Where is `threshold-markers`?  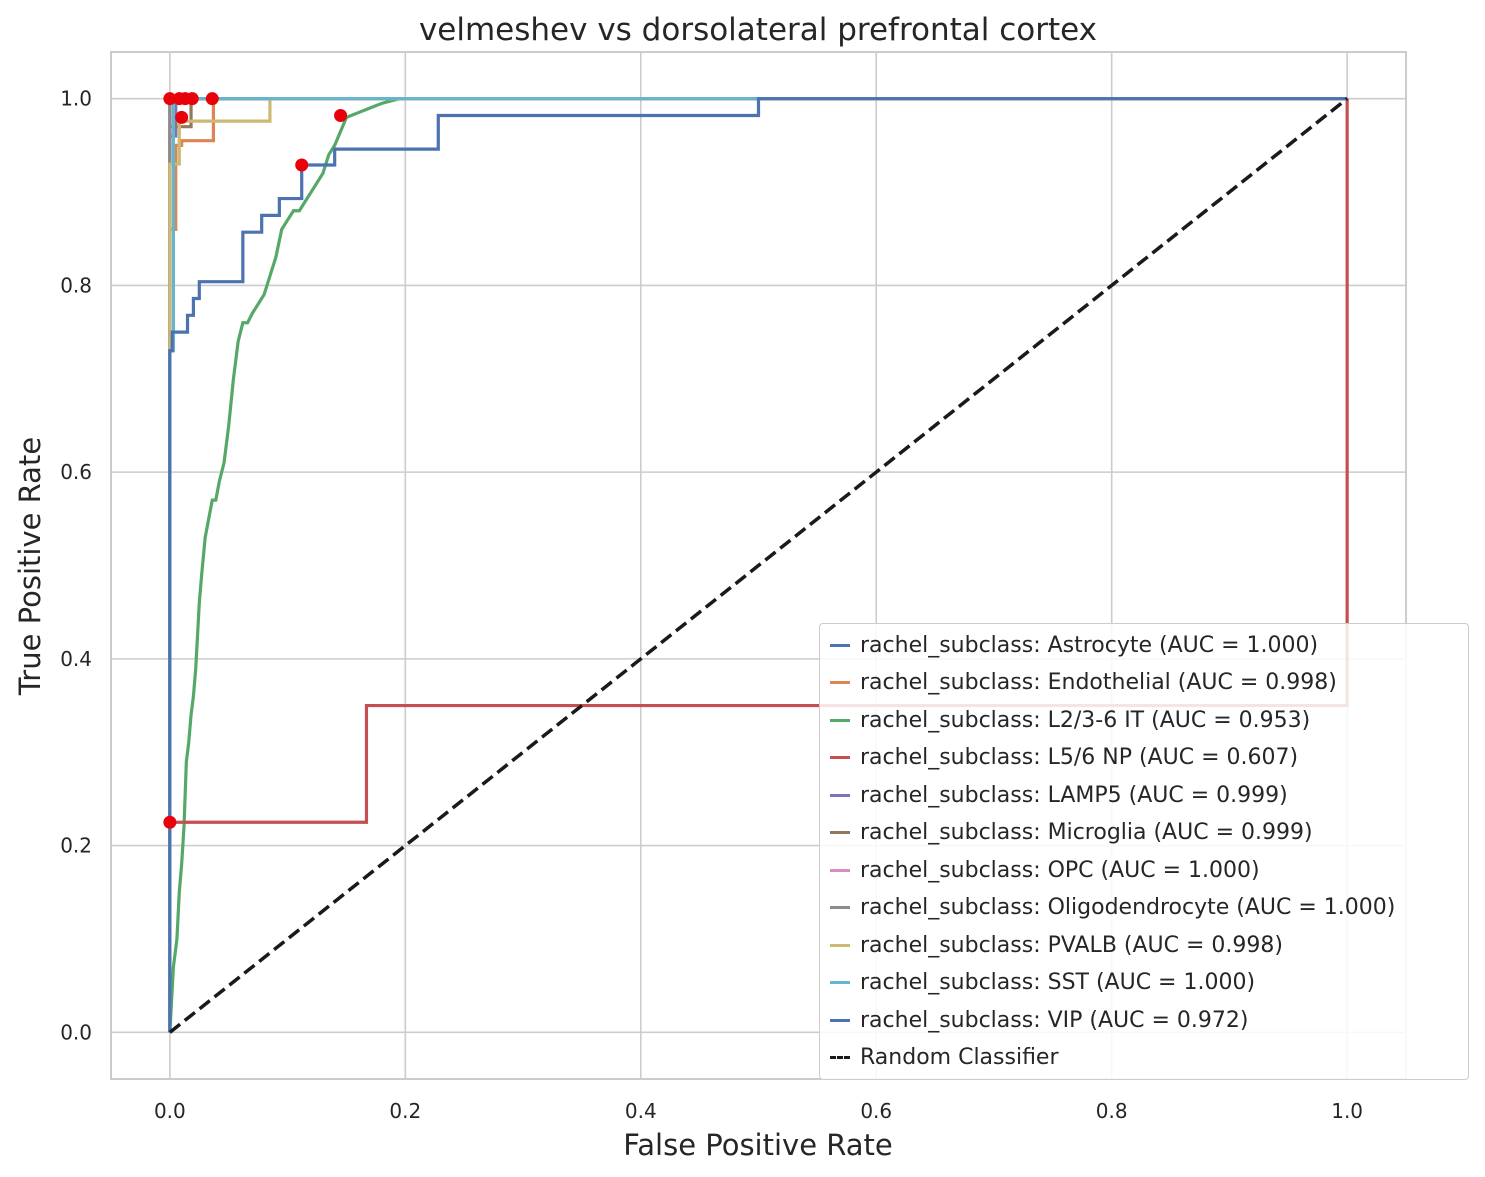
threshold-markers is located at coordinates (255, 460).